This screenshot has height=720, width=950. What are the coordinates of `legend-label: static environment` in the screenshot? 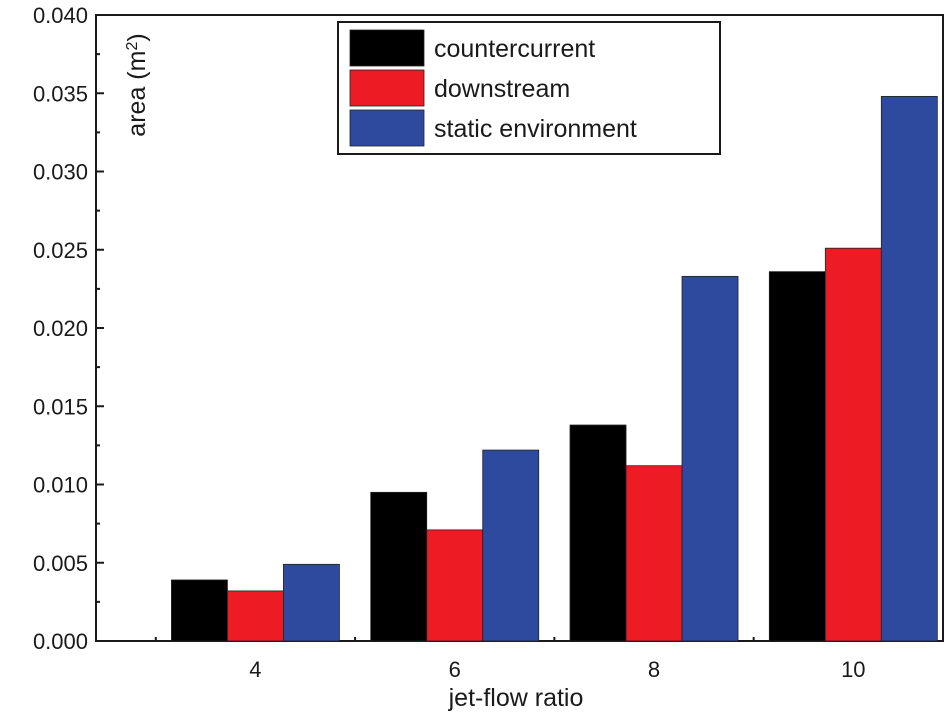 It's located at (535, 129).